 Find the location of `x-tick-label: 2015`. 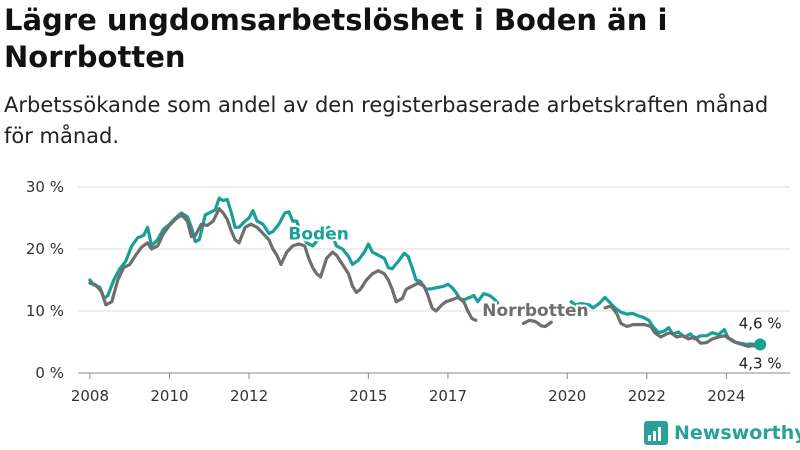

x-tick-label: 2015 is located at coordinates (368, 396).